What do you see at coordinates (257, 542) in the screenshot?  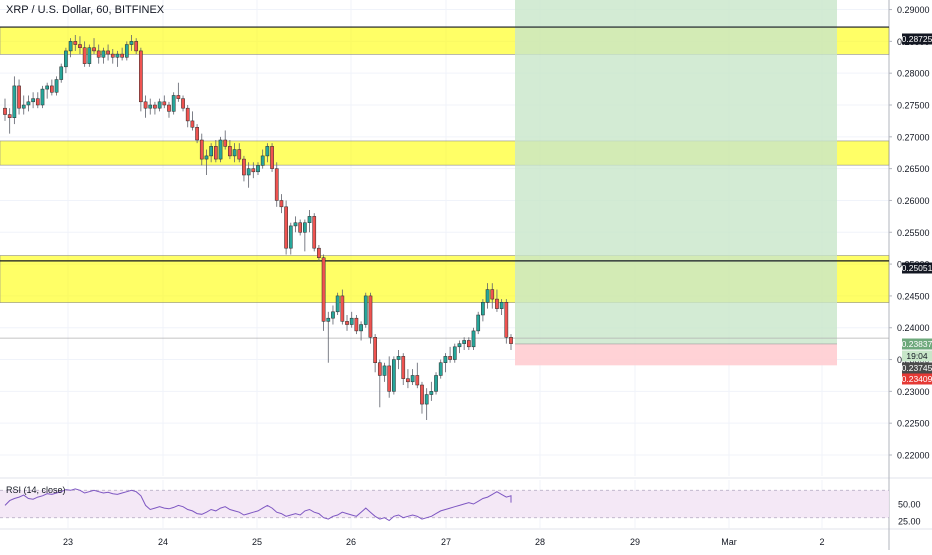 I see `time-tick-label: 25` at bounding box center [257, 542].